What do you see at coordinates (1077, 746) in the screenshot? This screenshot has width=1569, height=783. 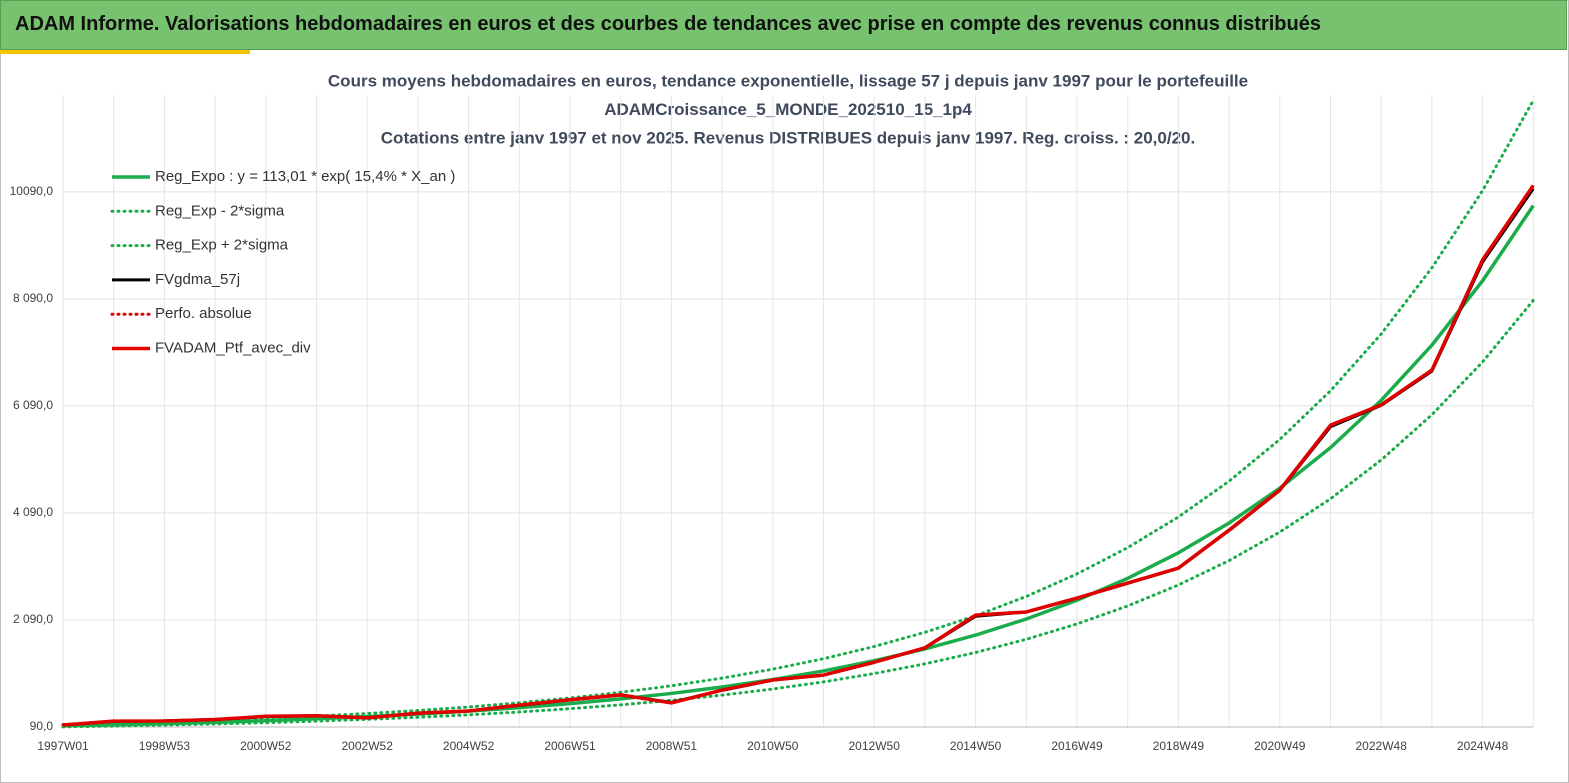 I see `x-tick-label: 2016W49` at bounding box center [1077, 746].